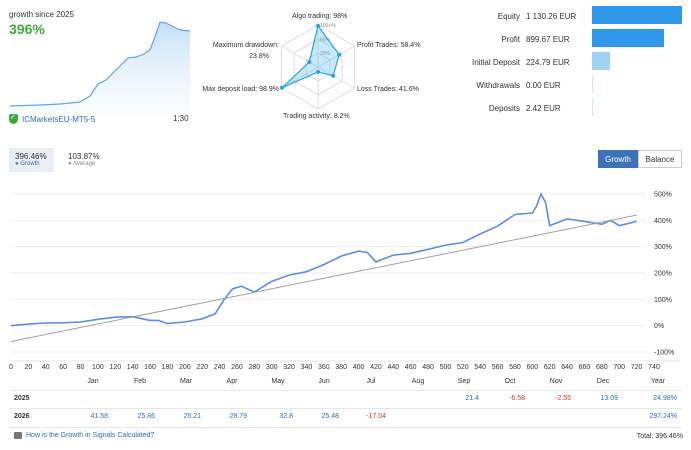 The image size is (691, 450). I want to click on y-tick-label: 500%, so click(663, 195).